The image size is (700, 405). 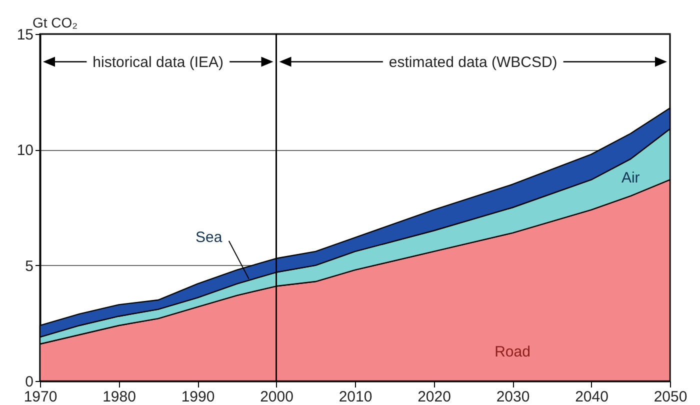 I want to click on series-label: Road, so click(x=512, y=351).